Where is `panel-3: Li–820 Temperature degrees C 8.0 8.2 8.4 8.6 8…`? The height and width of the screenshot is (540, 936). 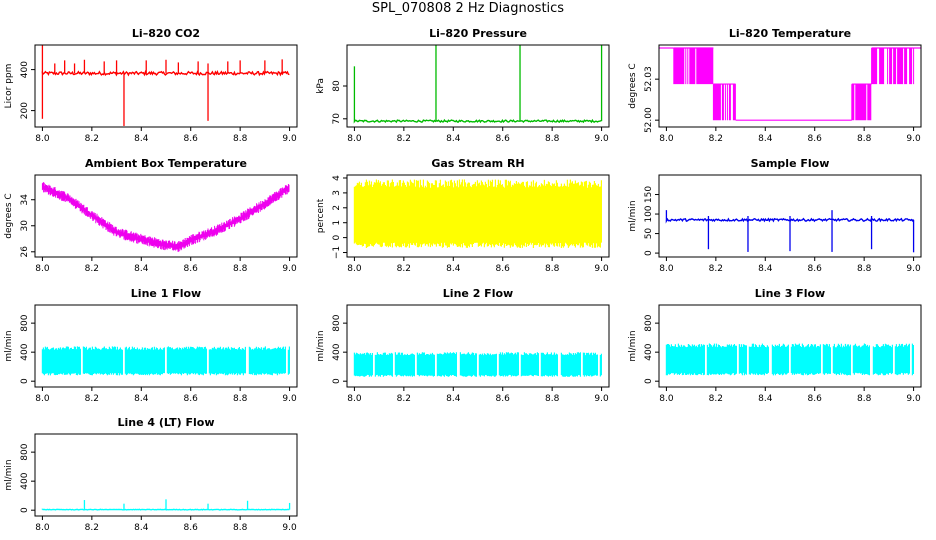 panel-3: Li–820 Temperature degrees C 8.0 8.2 8.4 8.6 8… is located at coordinates (775, 85).